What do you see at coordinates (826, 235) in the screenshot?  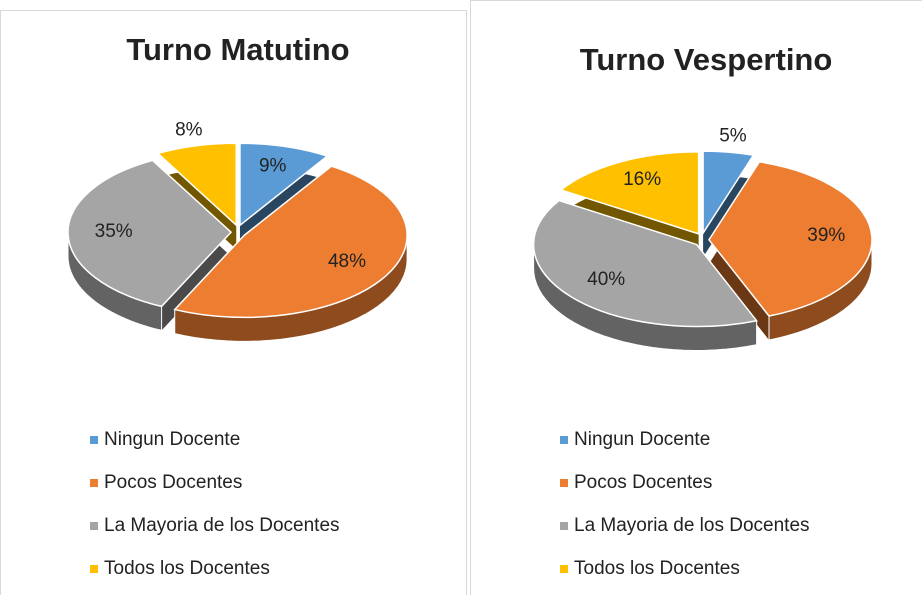 I see `data-label: 39%` at bounding box center [826, 235].